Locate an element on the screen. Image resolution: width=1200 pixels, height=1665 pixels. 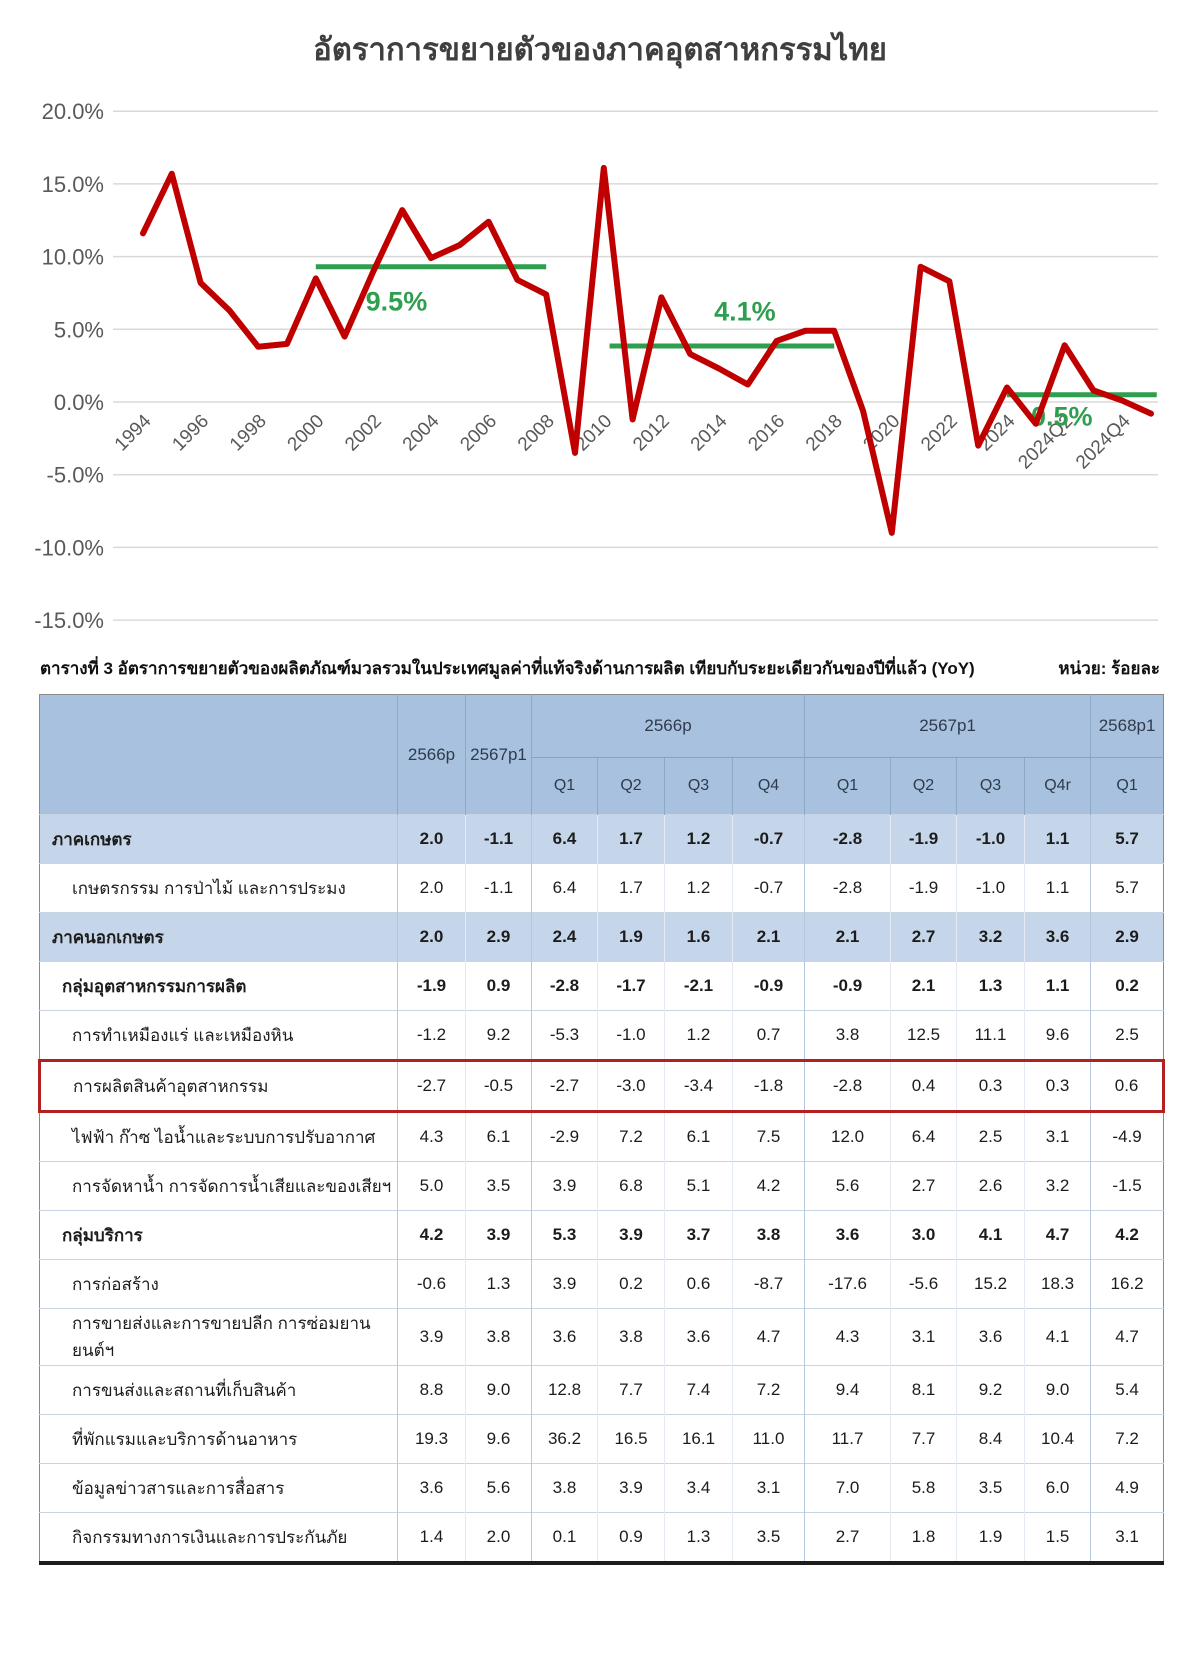
value-cell: 7.7 is located at coordinates (923, 1439).